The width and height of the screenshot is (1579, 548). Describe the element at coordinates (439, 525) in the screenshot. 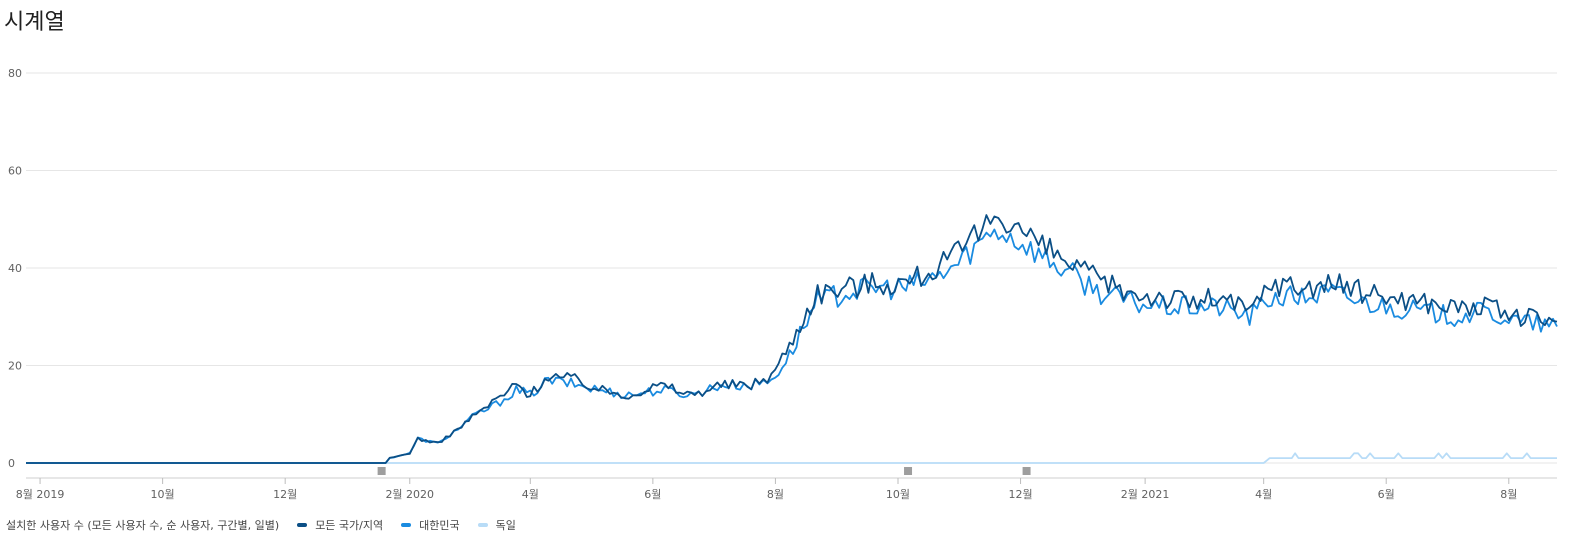

I see `legend-label: 대한민국` at that location.